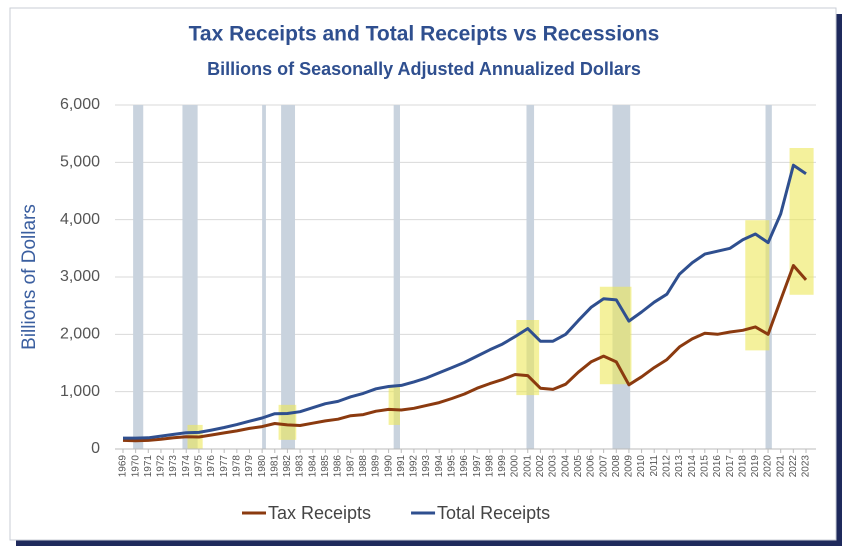  Describe the element at coordinates (755, 466) in the screenshot. I see `x-tick-label: 2019` at that location.